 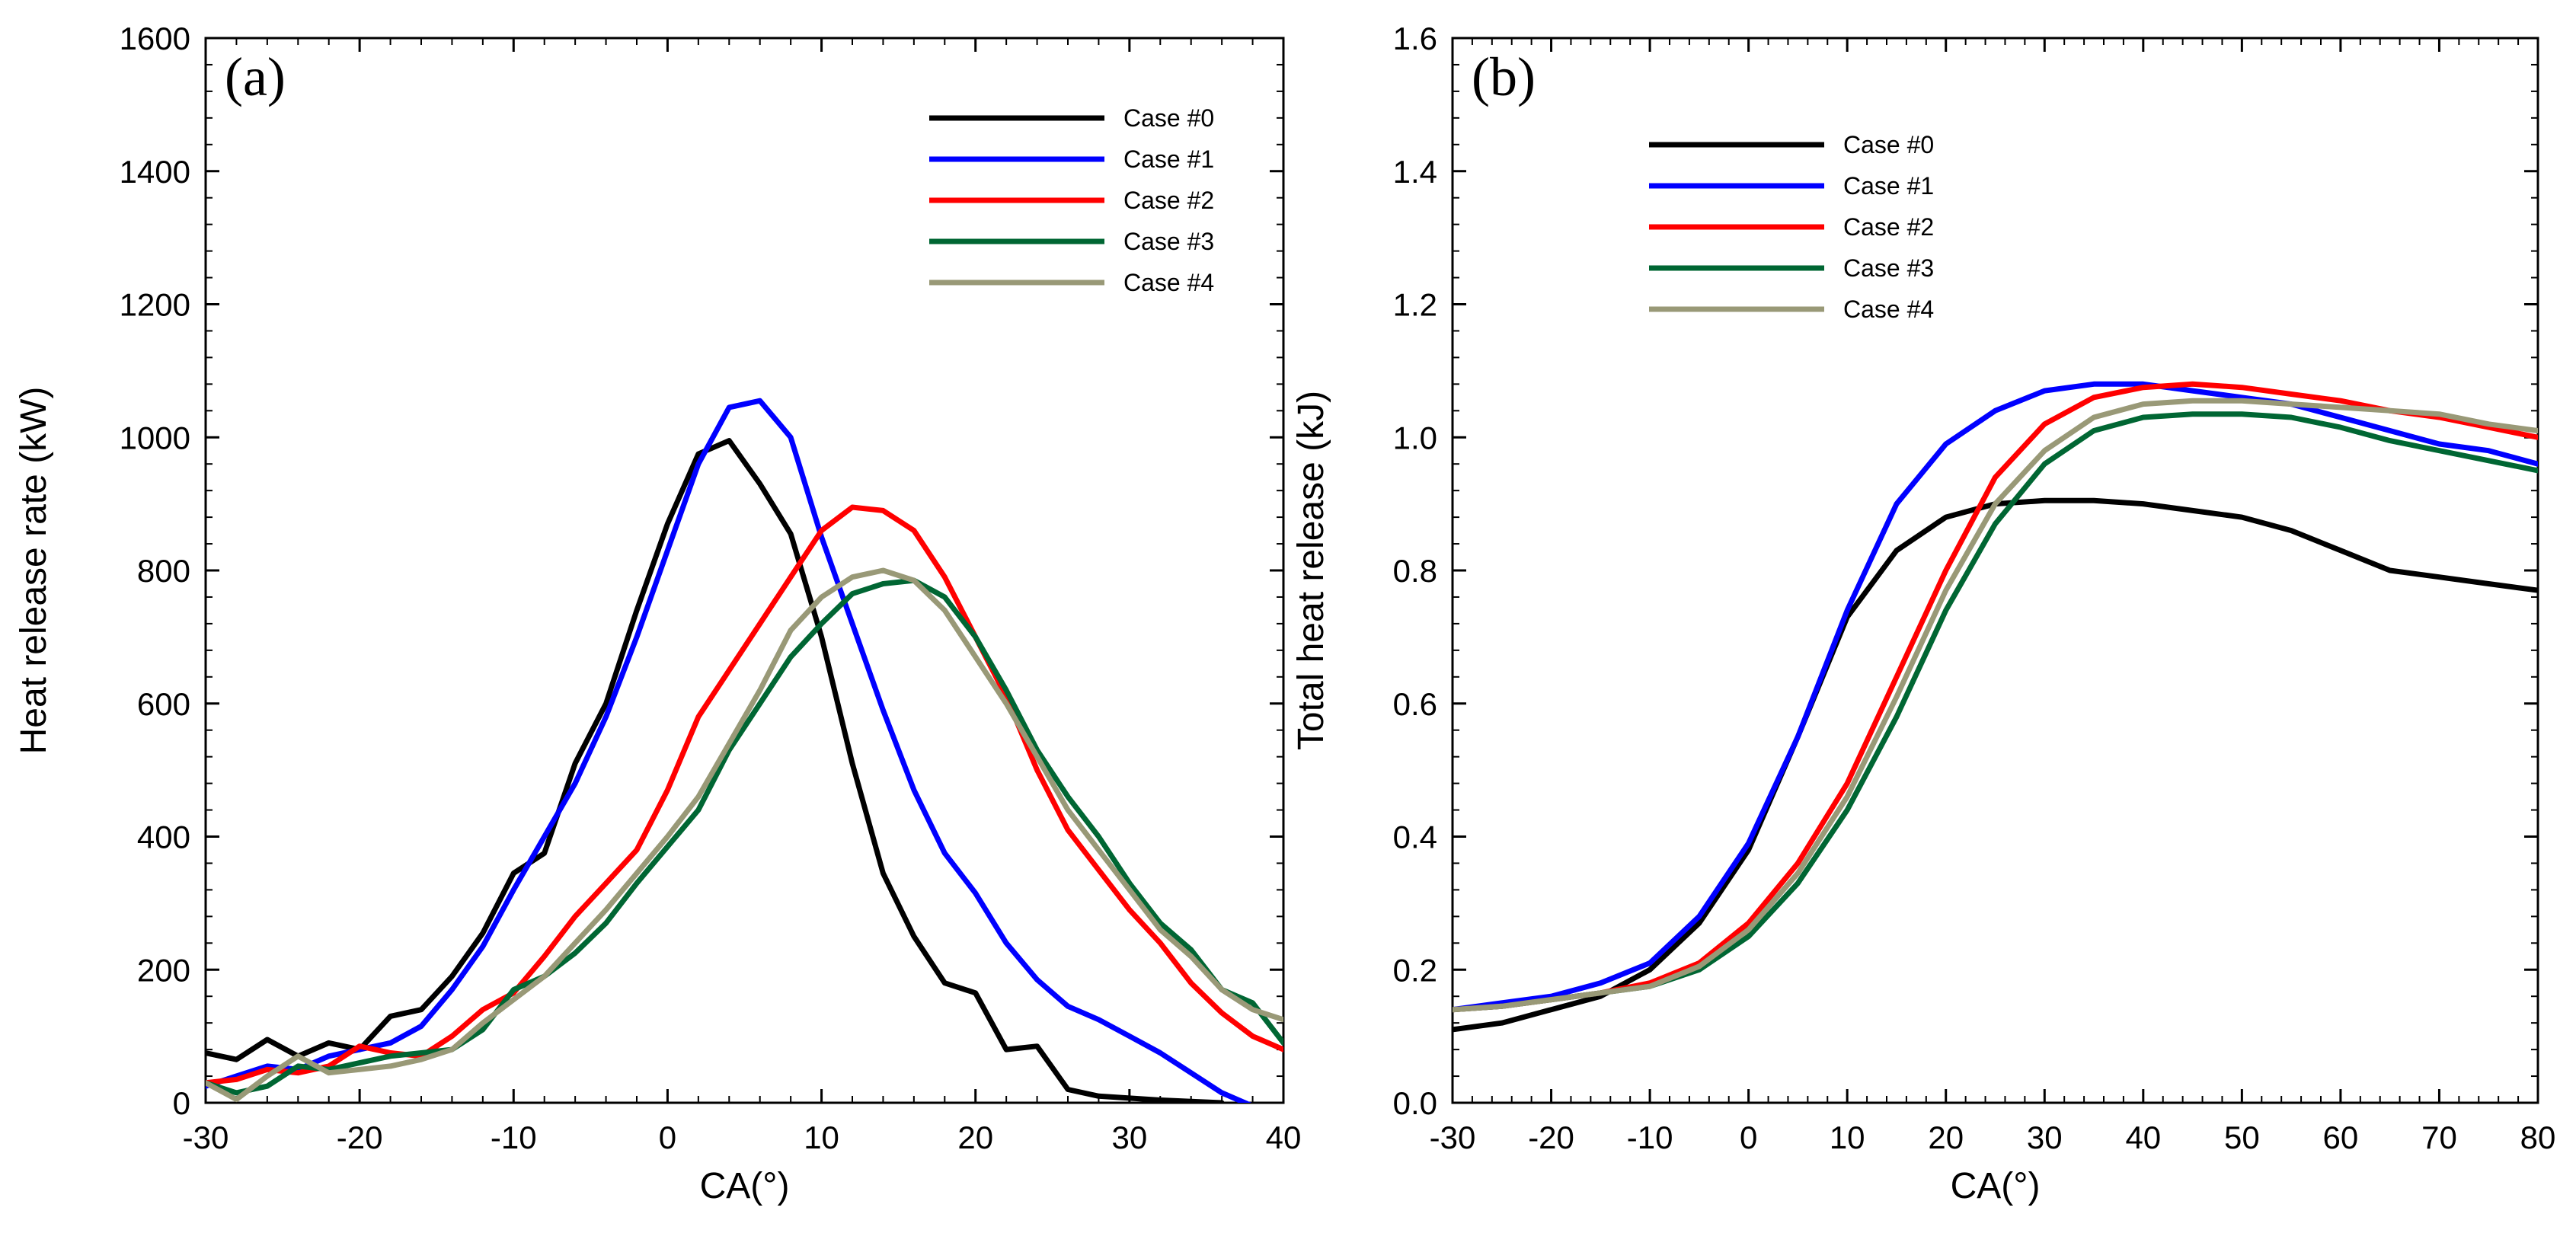 What do you see at coordinates (164, 704) in the screenshot?
I see `y-tick-label: 600` at bounding box center [164, 704].